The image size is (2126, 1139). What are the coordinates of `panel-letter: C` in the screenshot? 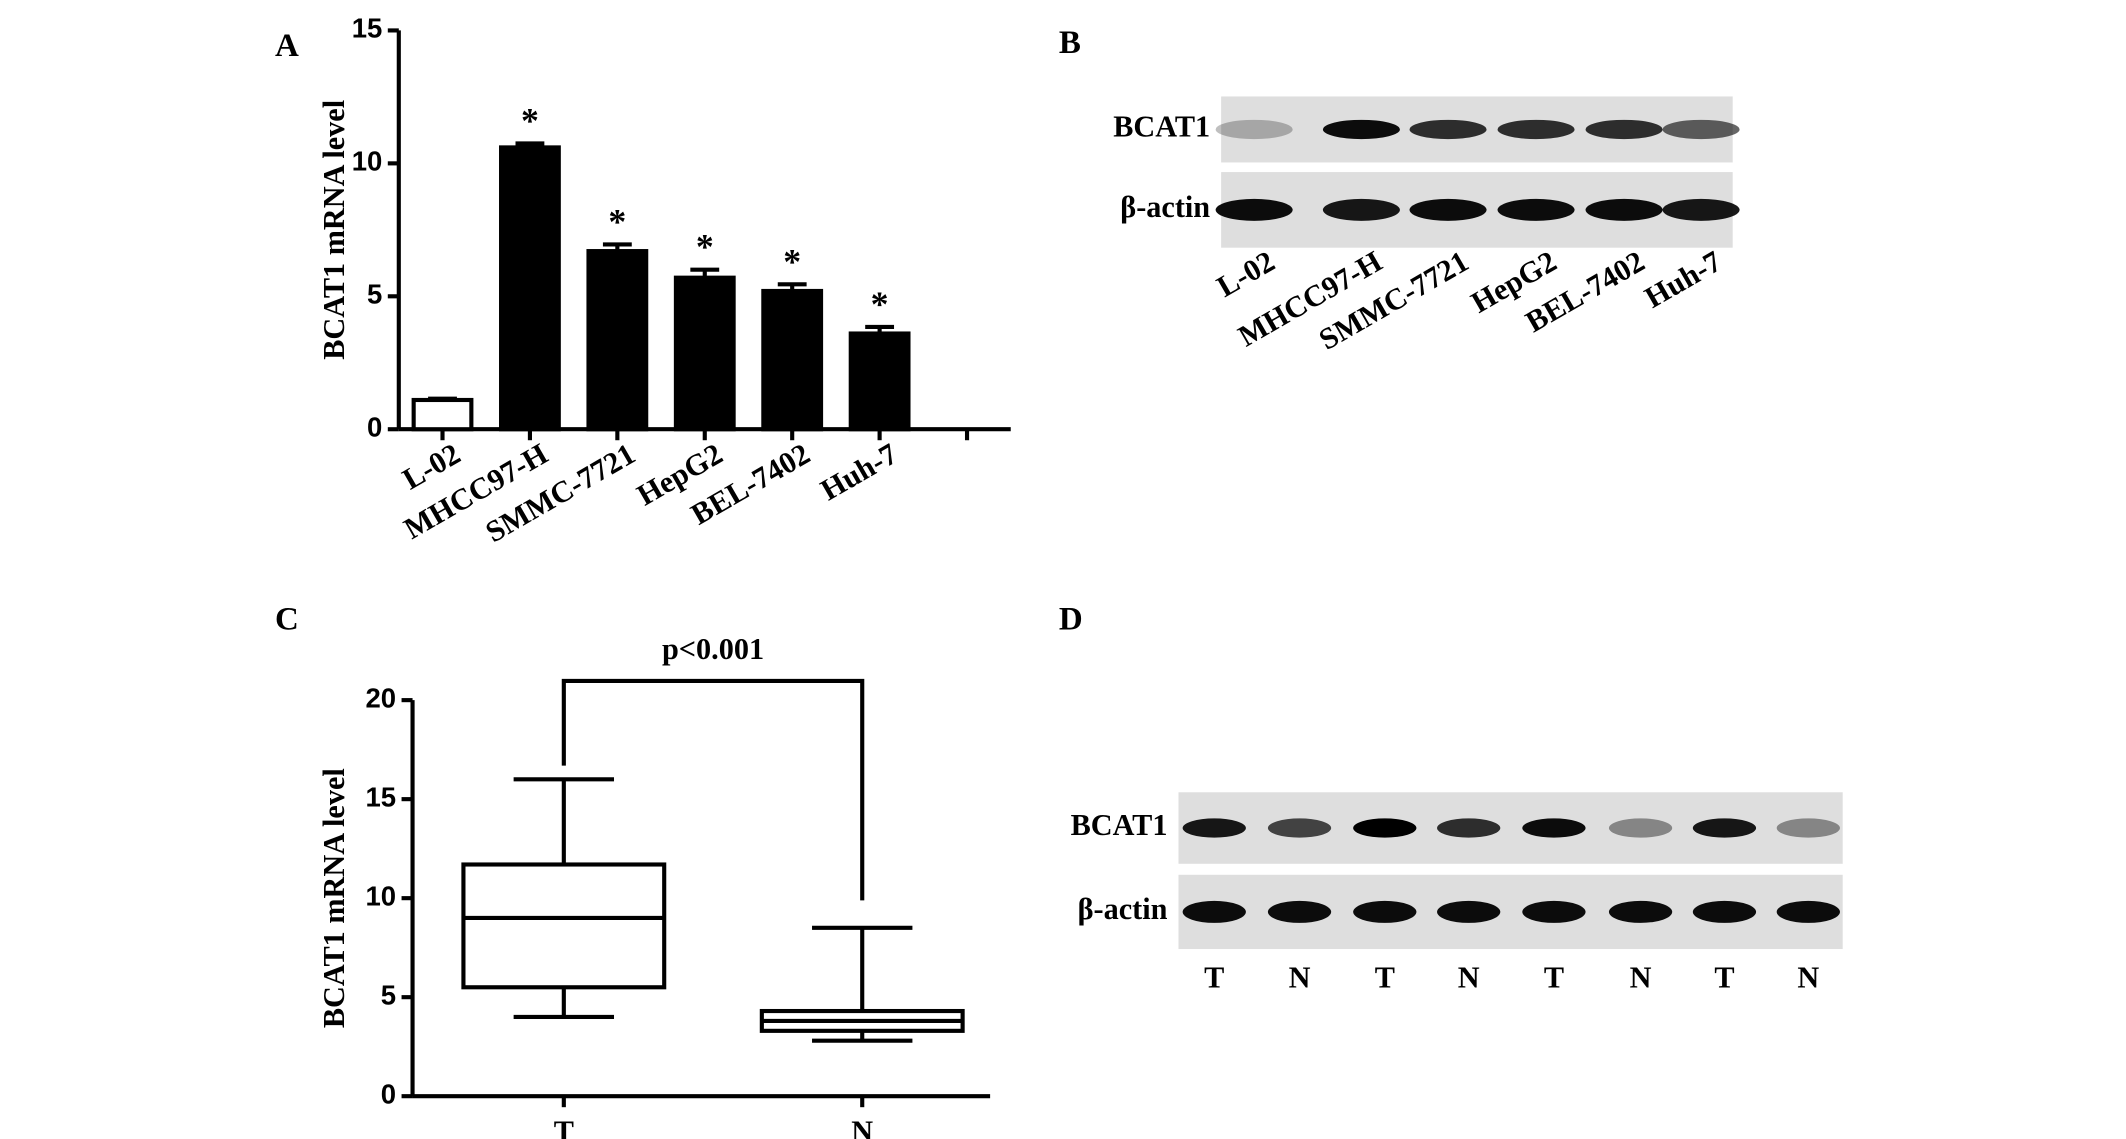 It's located at (287, 619).